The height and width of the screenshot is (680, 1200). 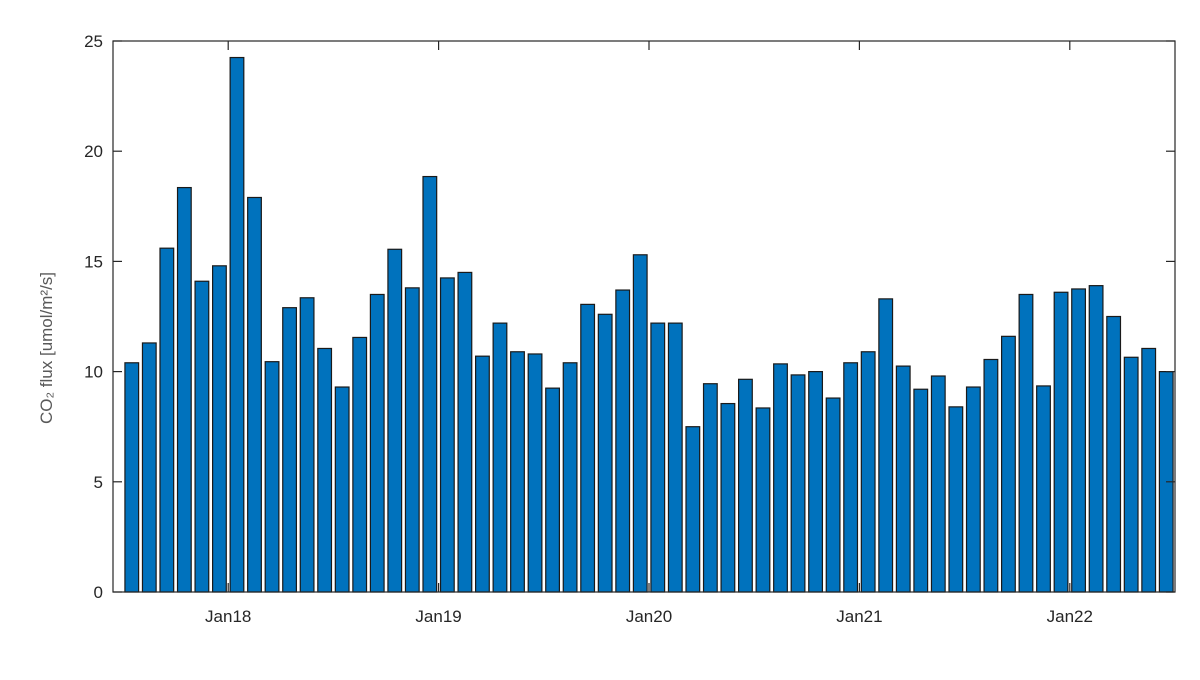 I want to click on y-axis-title: CO₂ flux [umol/m²/s], so click(x=46, y=348).